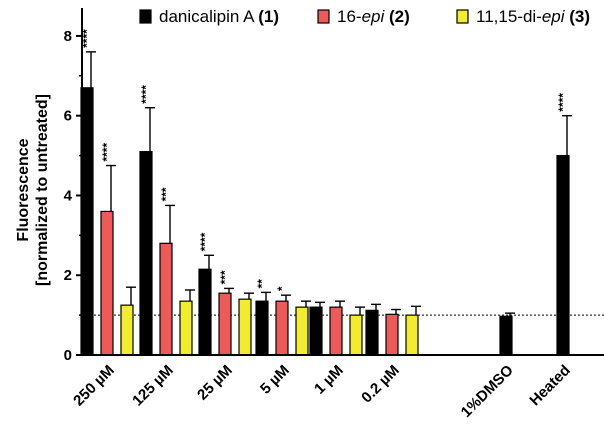  What do you see at coordinates (336, 331) in the screenshot?
I see `bar-1M-s1` at bounding box center [336, 331].